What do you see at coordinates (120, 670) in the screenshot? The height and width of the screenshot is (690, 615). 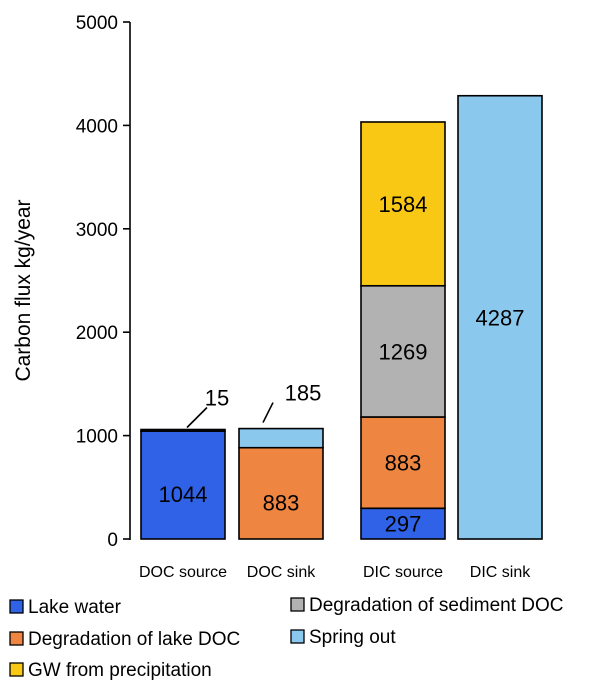 I see `legend-label: GW from precipitation` at bounding box center [120, 670].